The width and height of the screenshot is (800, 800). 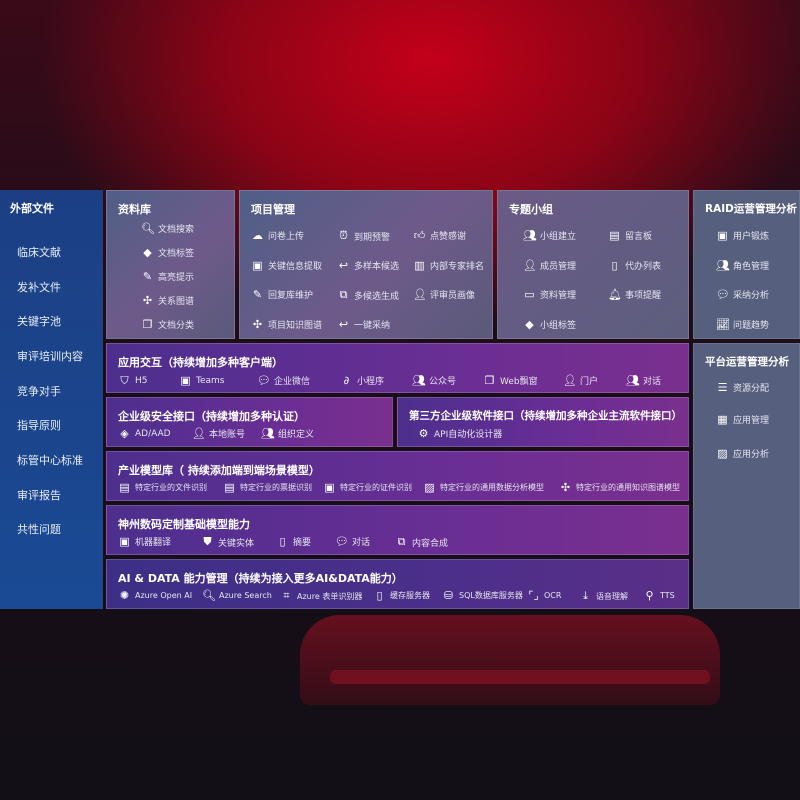 What do you see at coordinates (401, 595) in the screenshot?
I see `service-item: ▯ 缓存服务器` at bounding box center [401, 595].